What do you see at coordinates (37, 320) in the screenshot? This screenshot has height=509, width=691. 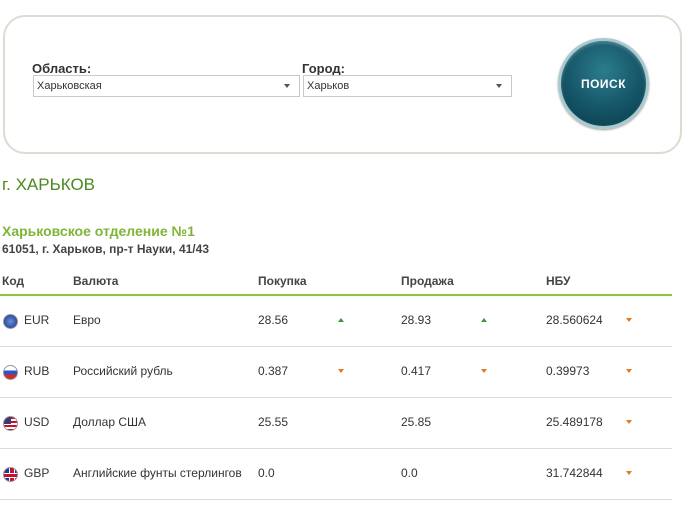 I see `currency-code: EUR` at bounding box center [37, 320].